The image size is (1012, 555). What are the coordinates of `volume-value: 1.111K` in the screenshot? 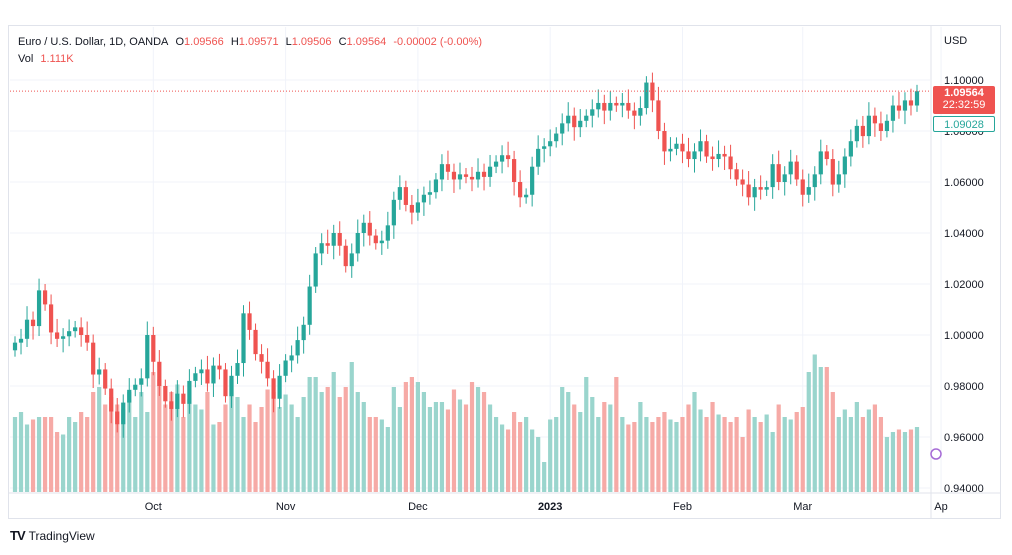 It's located at (57, 59).